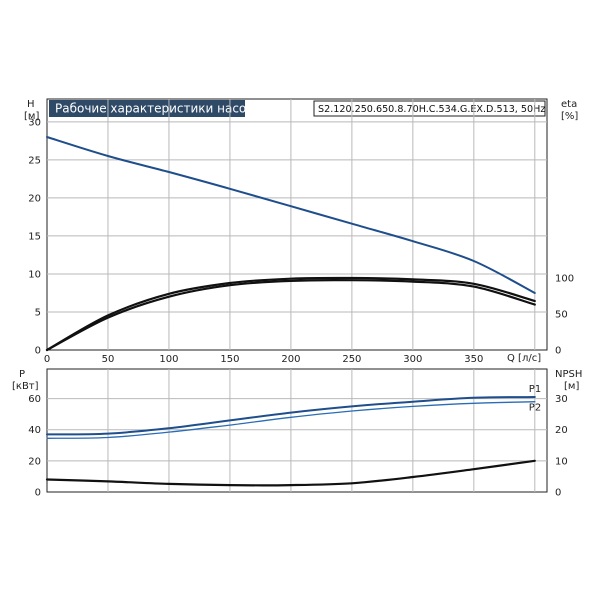 This screenshot has width=600, height=600. Describe the element at coordinates (524, 358) in the screenshot. I see `q-axis-label: Q [л/с]` at that location.